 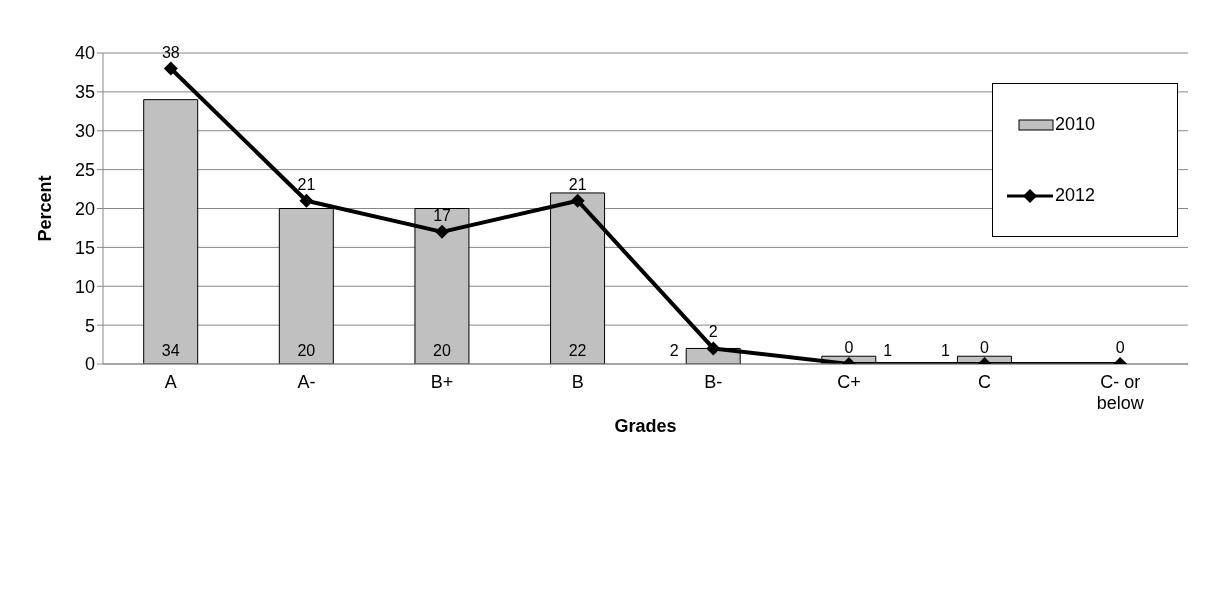 What do you see at coordinates (1120, 392) in the screenshot?
I see `x-tick-label: C- or below` at bounding box center [1120, 392].